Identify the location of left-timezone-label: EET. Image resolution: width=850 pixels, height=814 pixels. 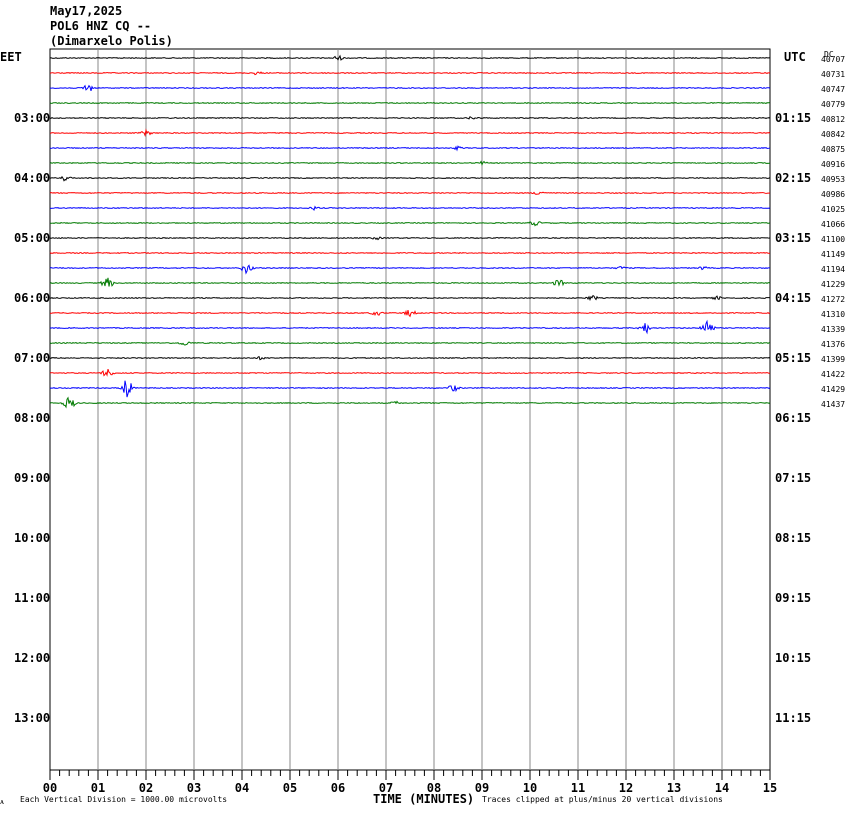
(11, 57).